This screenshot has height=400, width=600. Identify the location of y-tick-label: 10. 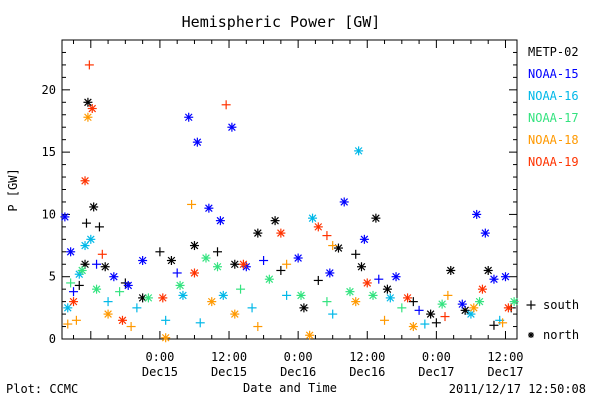
(49, 214).